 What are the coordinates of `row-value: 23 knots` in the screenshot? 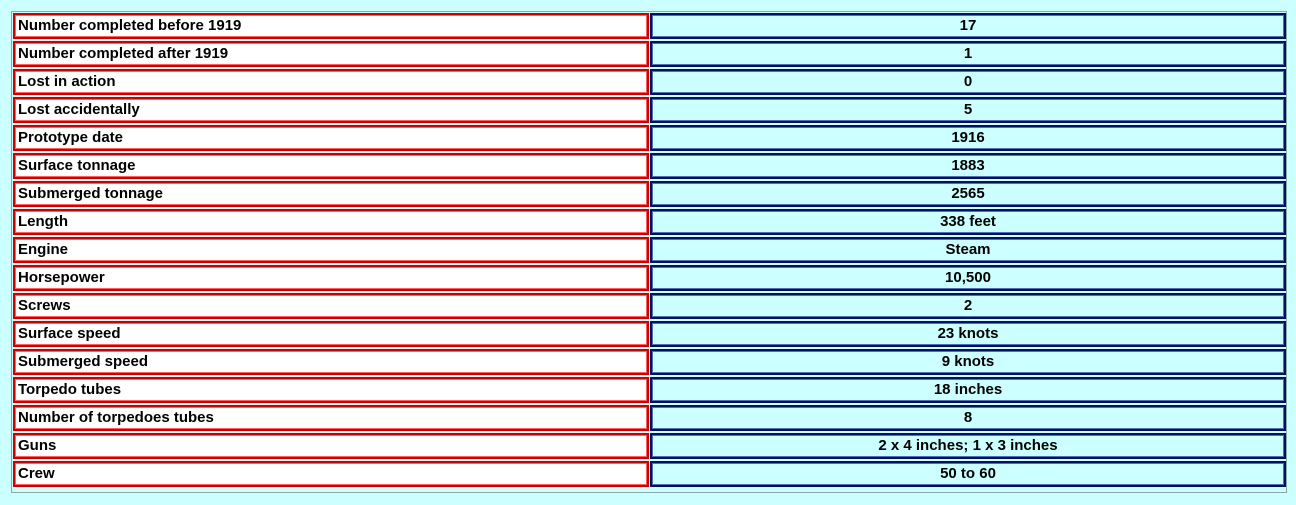 It's located at (968, 334).